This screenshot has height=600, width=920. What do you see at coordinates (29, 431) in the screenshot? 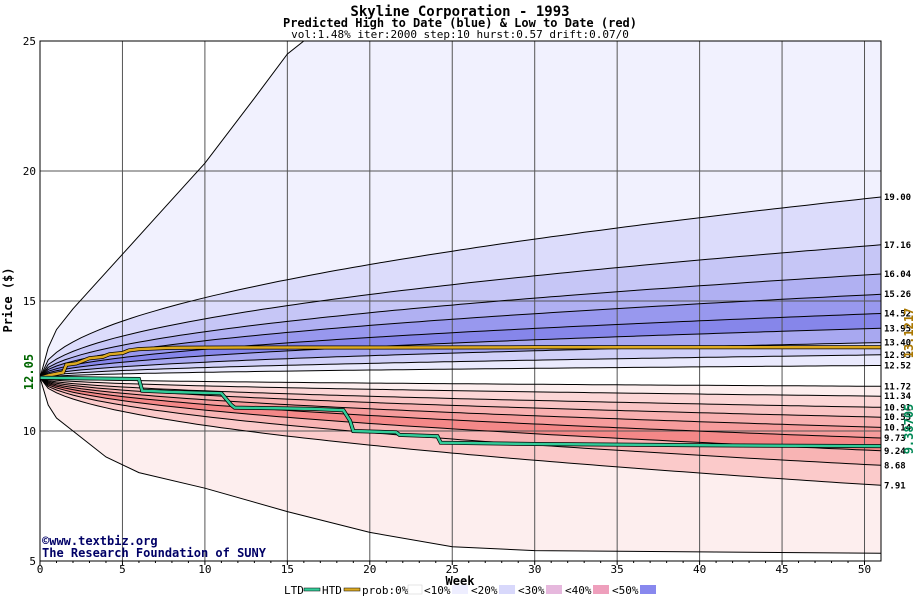
I see `y-tick-label: 10` at bounding box center [29, 431].